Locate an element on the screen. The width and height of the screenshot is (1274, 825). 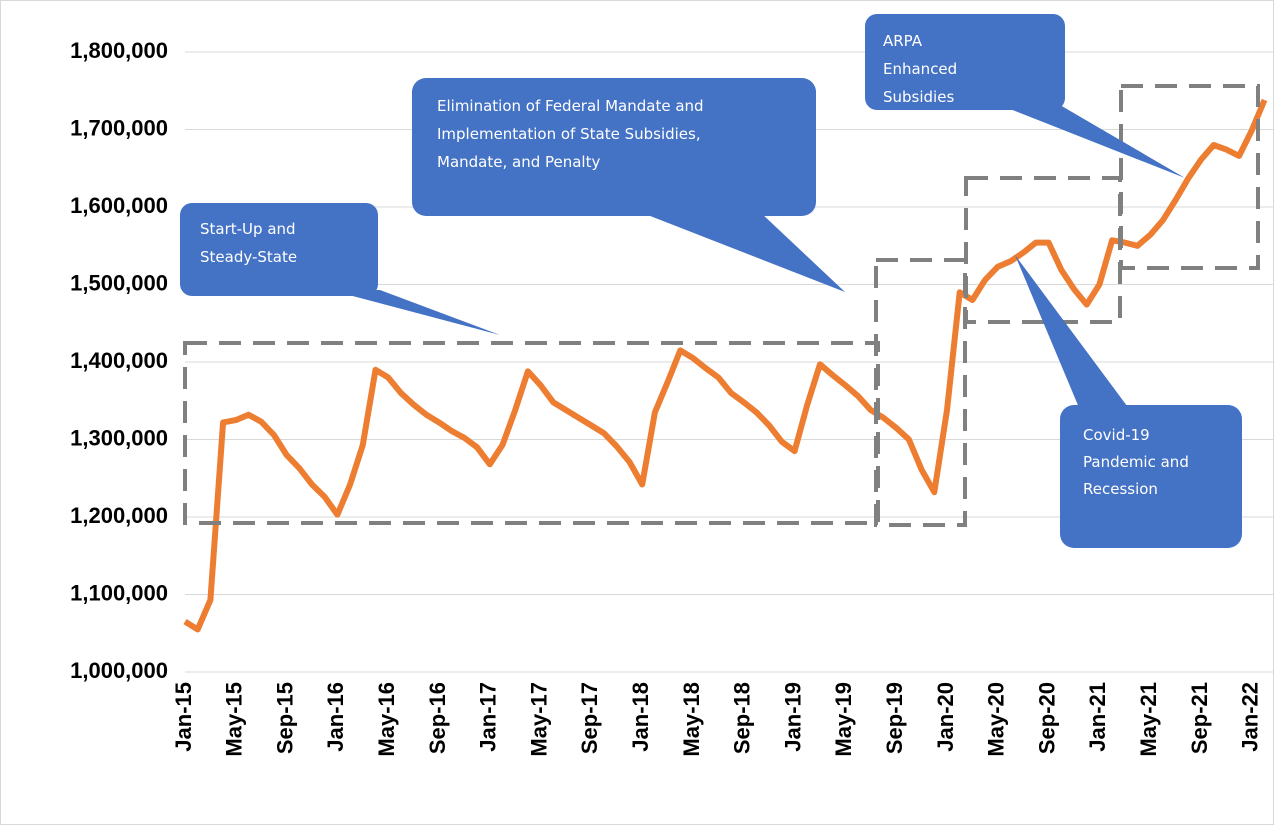
callout-line: Subsidies is located at coordinates (918, 97).